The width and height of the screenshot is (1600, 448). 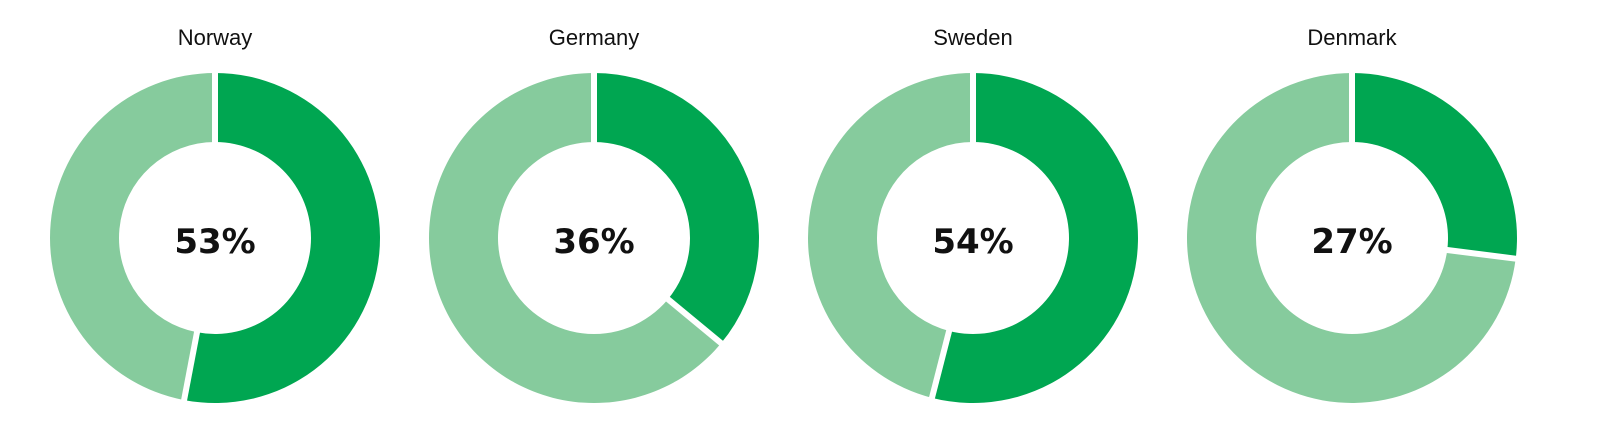 I want to click on donut-slice-germany-value, so click(x=676, y=208).